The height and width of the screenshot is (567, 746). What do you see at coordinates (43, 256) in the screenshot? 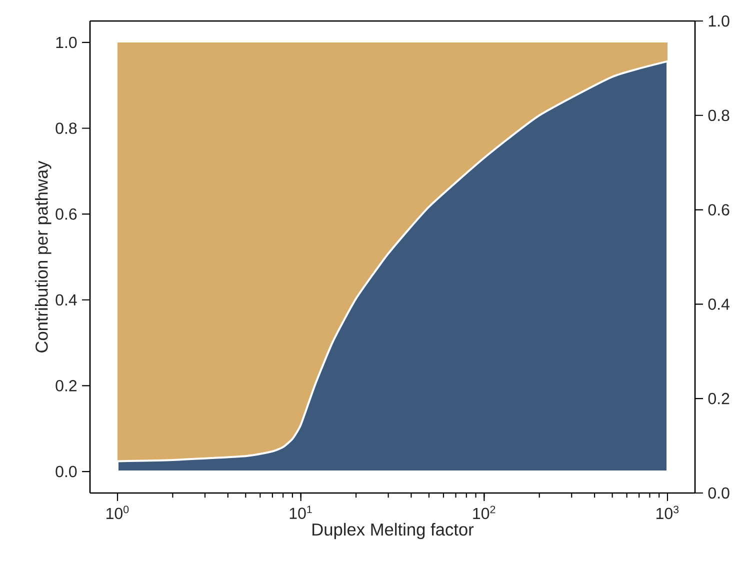
I see `y-axis-title: Contribution per pathway` at bounding box center [43, 256].